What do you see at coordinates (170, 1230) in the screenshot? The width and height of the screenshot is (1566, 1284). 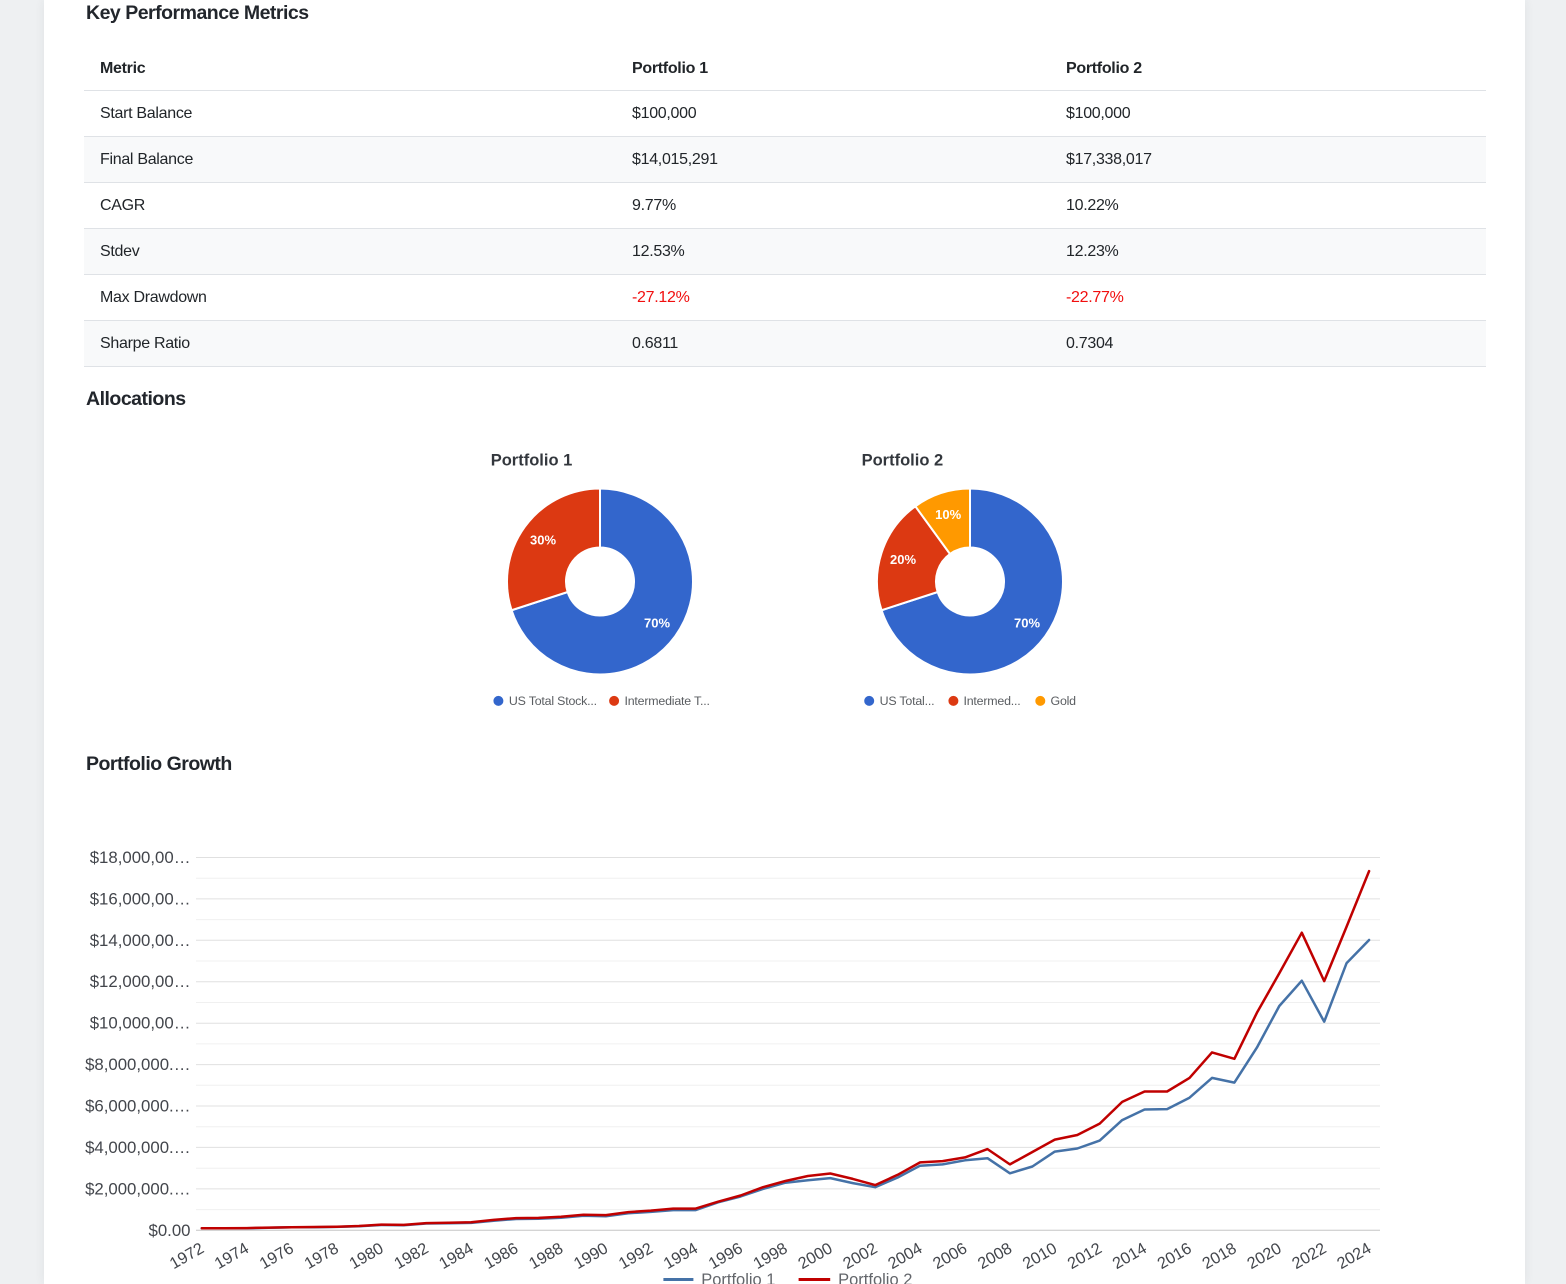 I see `svg-text: $0.00` at bounding box center [170, 1230].